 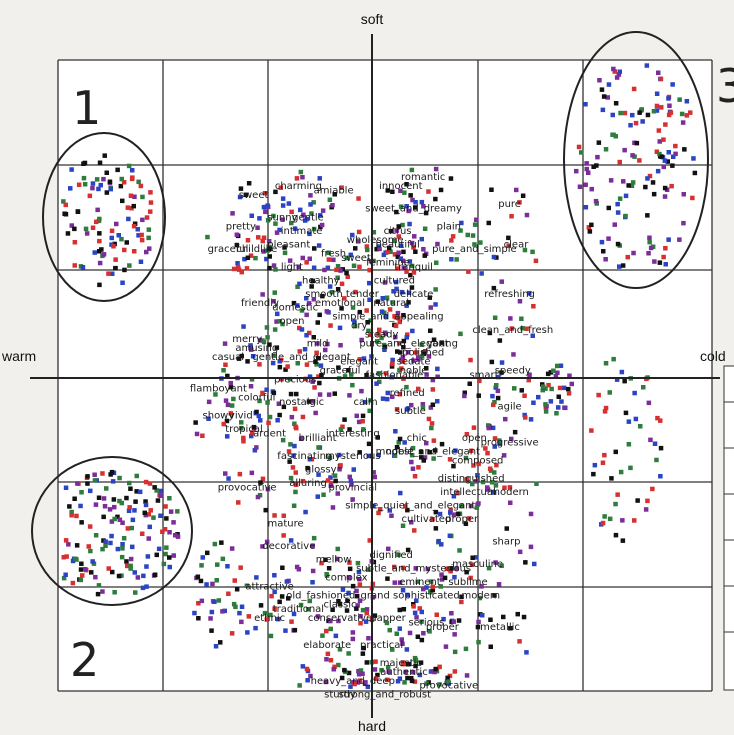 I want to click on word-label: modern, so click(x=480, y=596).